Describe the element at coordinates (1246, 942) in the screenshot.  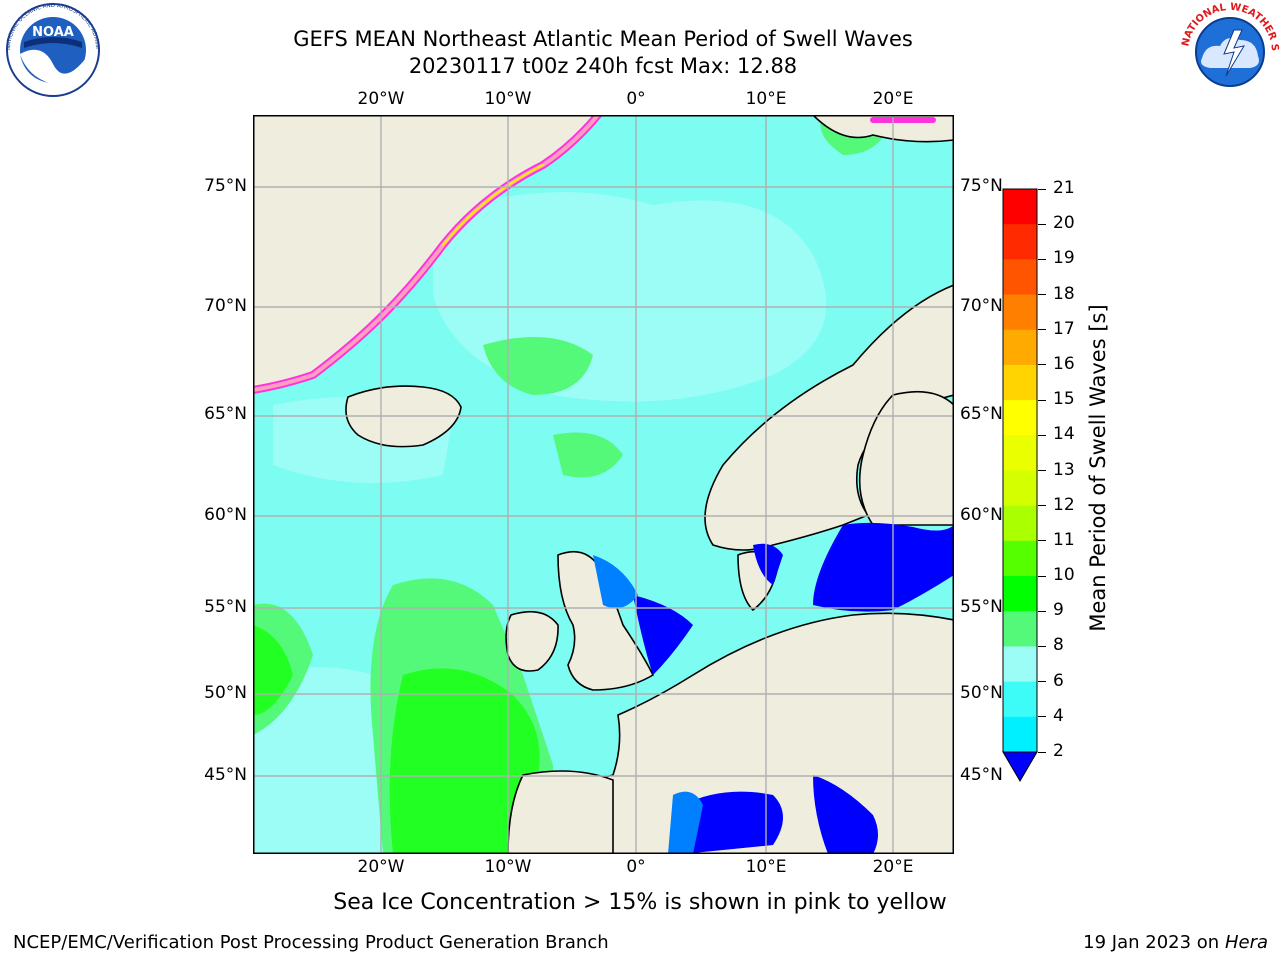
I see `credit-machine: Hera` at that location.